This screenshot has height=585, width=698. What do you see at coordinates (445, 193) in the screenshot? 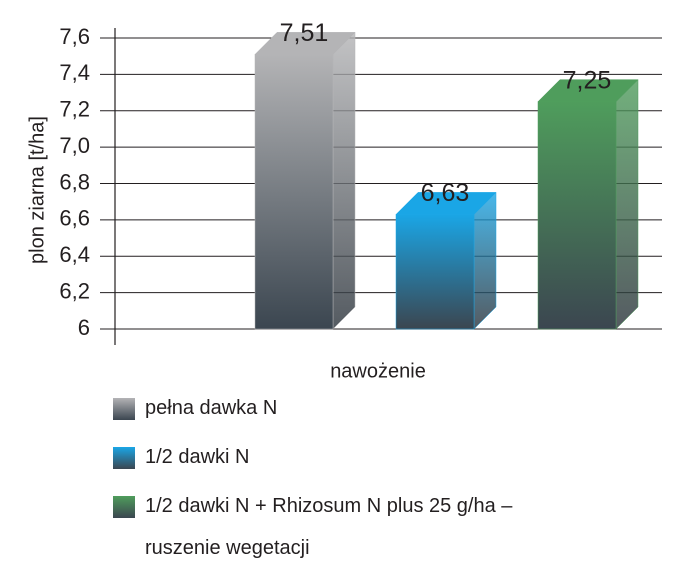
I see `data-label: 6,63` at bounding box center [445, 193].